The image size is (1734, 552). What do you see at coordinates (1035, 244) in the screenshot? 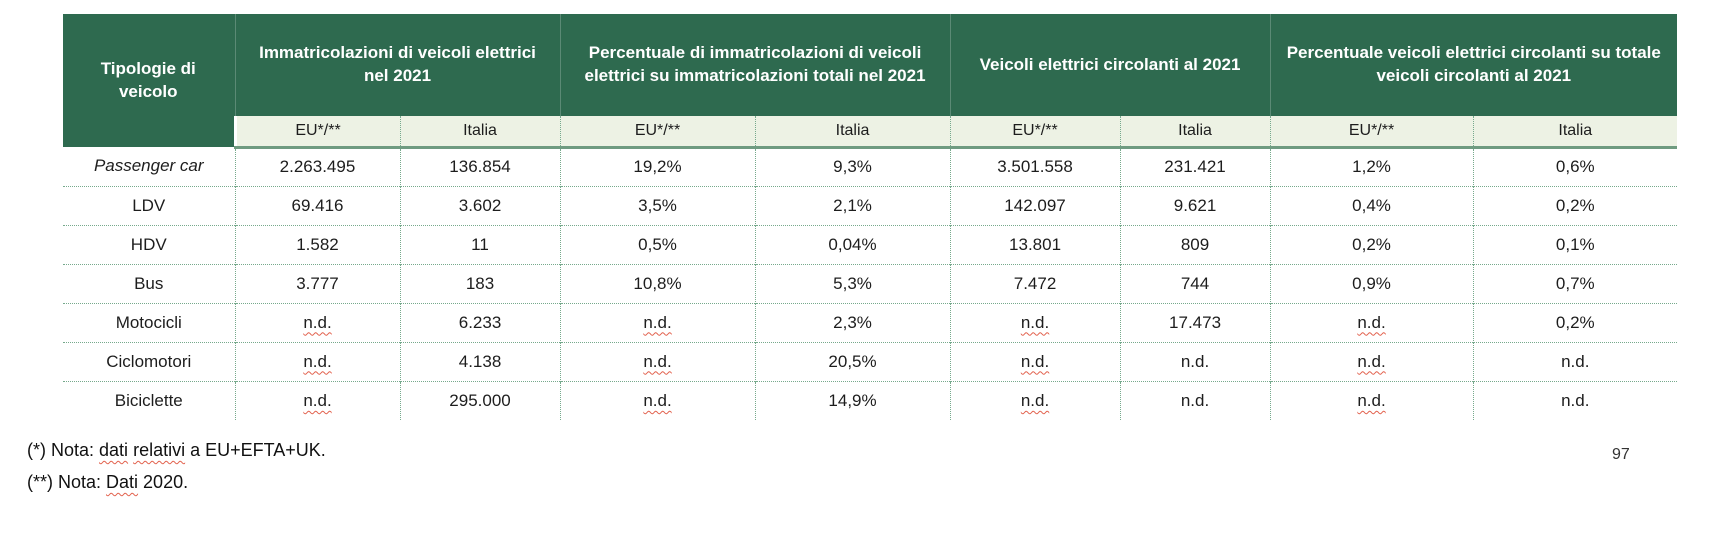
I see `table-cell: 13.801` at bounding box center [1035, 244].